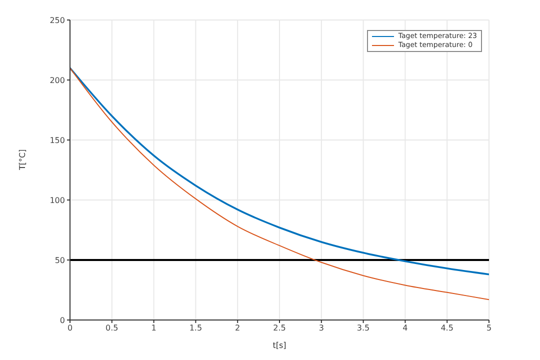 This screenshot has width=540, height=360. What do you see at coordinates (279, 345) in the screenshot?
I see `x-axis-title: t[s]` at bounding box center [279, 345].